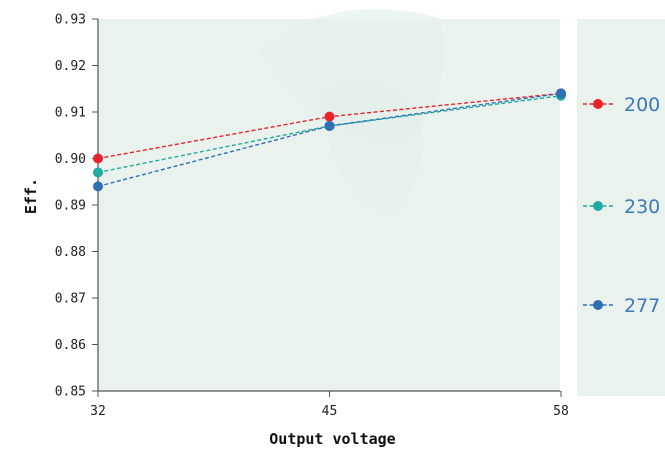 This screenshot has width=665, height=450. I want to click on y-tick-label: 0.87, so click(70, 299).